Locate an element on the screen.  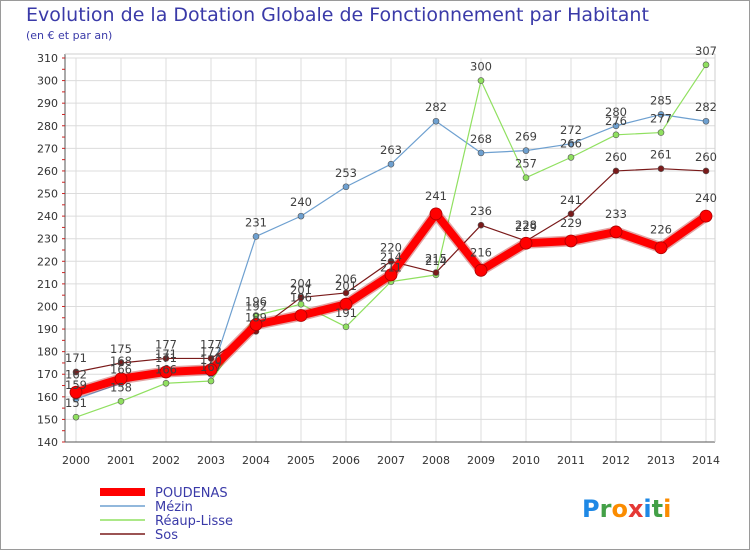
data-label: 191 is located at coordinates (346, 313).